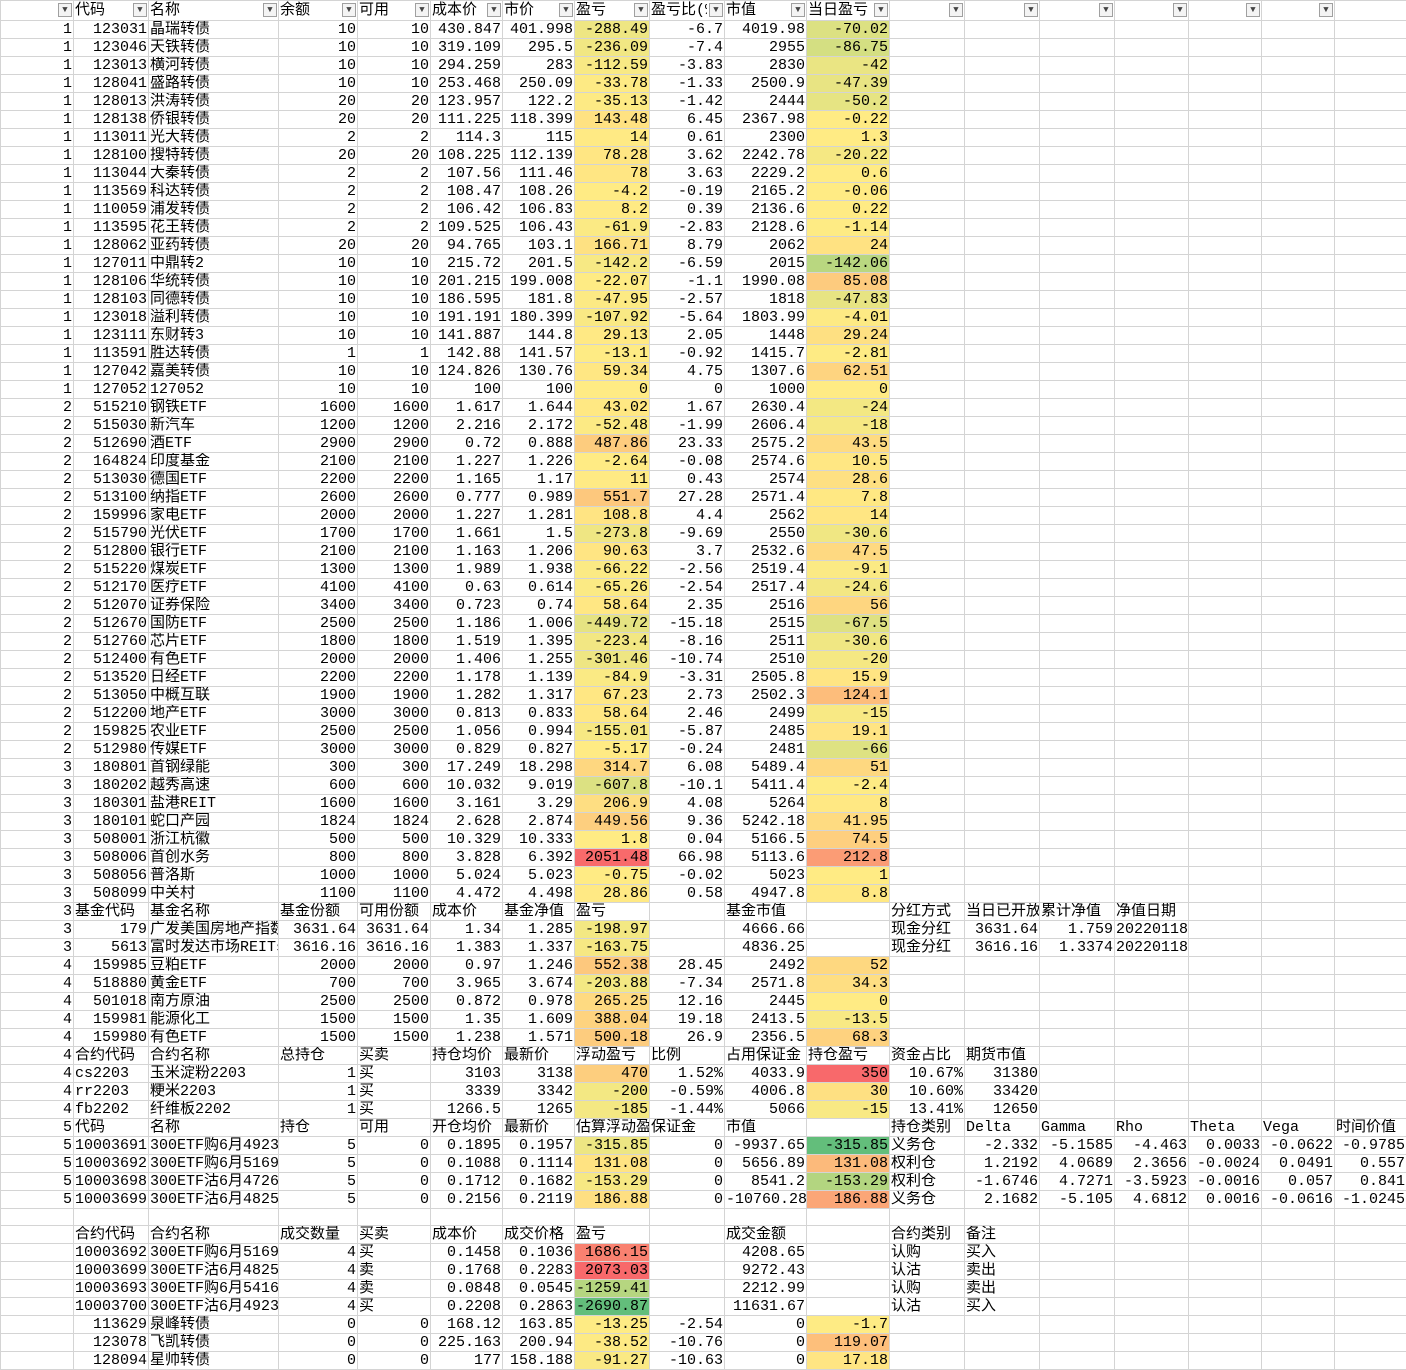  What do you see at coordinates (927, 1128) in the screenshot?
I see `cell: 持仓类别` at bounding box center [927, 1128].